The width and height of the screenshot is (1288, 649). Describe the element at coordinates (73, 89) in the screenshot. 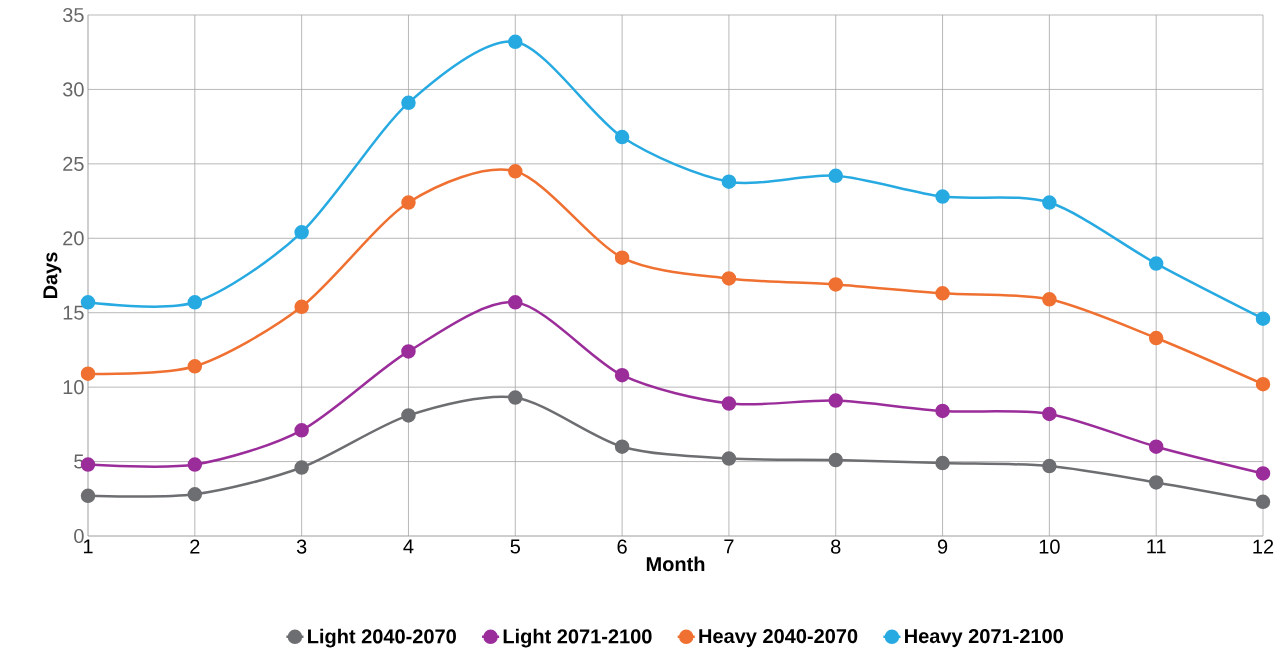

I see `y-tick-label: 30` at that location.